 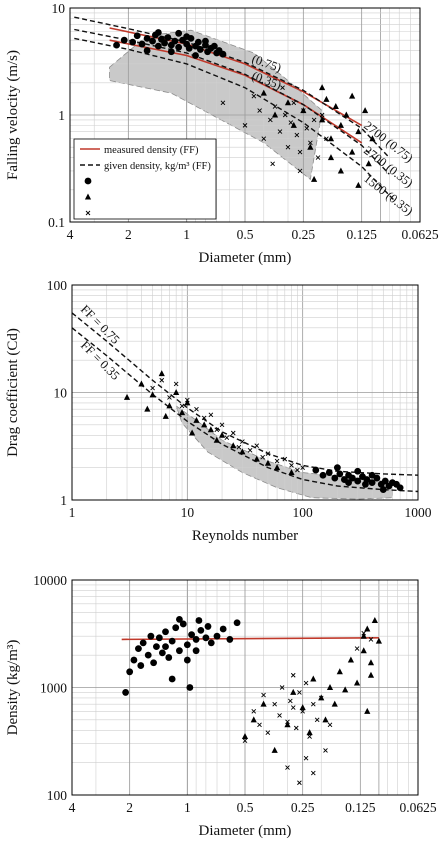 What do you see at coordinates (13, 688) in the screenshot?
I see `y-axis-title: Density (kg/m³)` at bounding box center [13, 688].